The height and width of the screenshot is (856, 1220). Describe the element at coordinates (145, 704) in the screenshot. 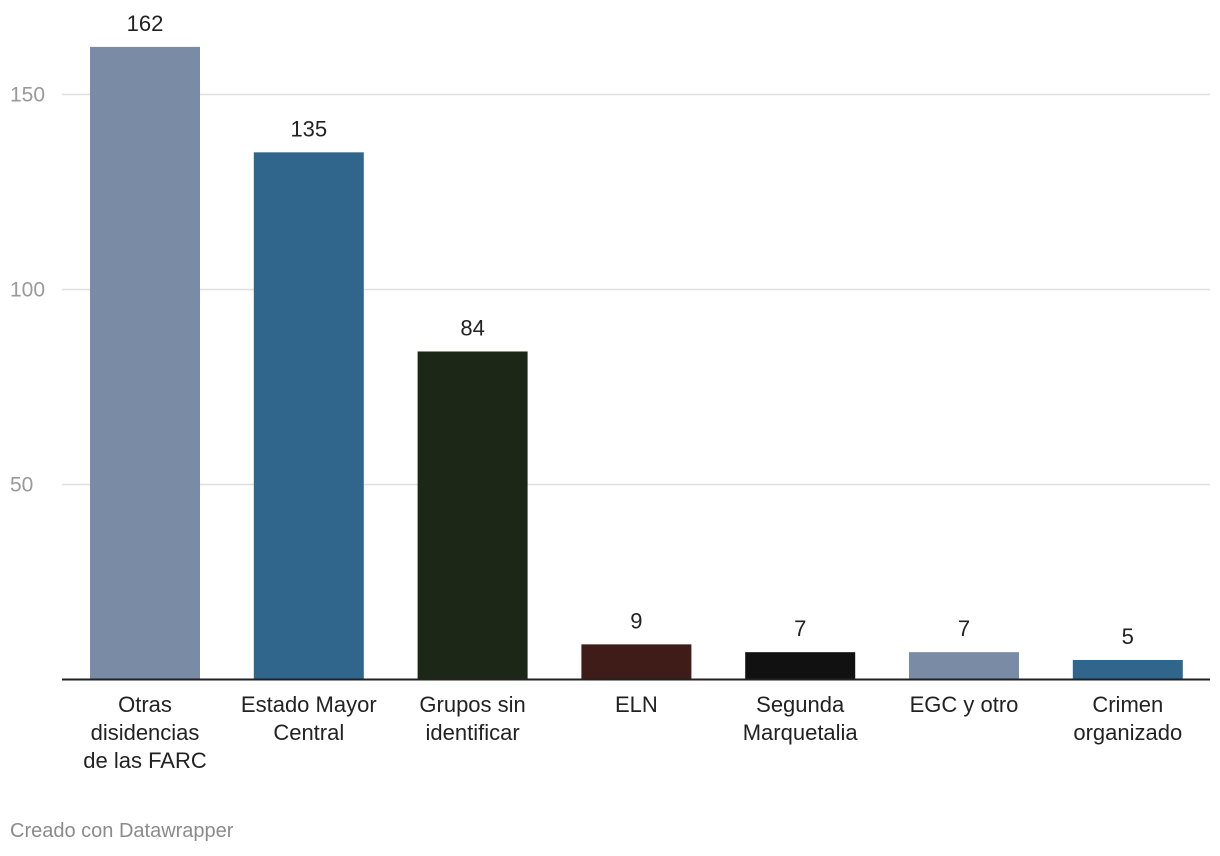

I see `category-label-line: Otras` at that location.